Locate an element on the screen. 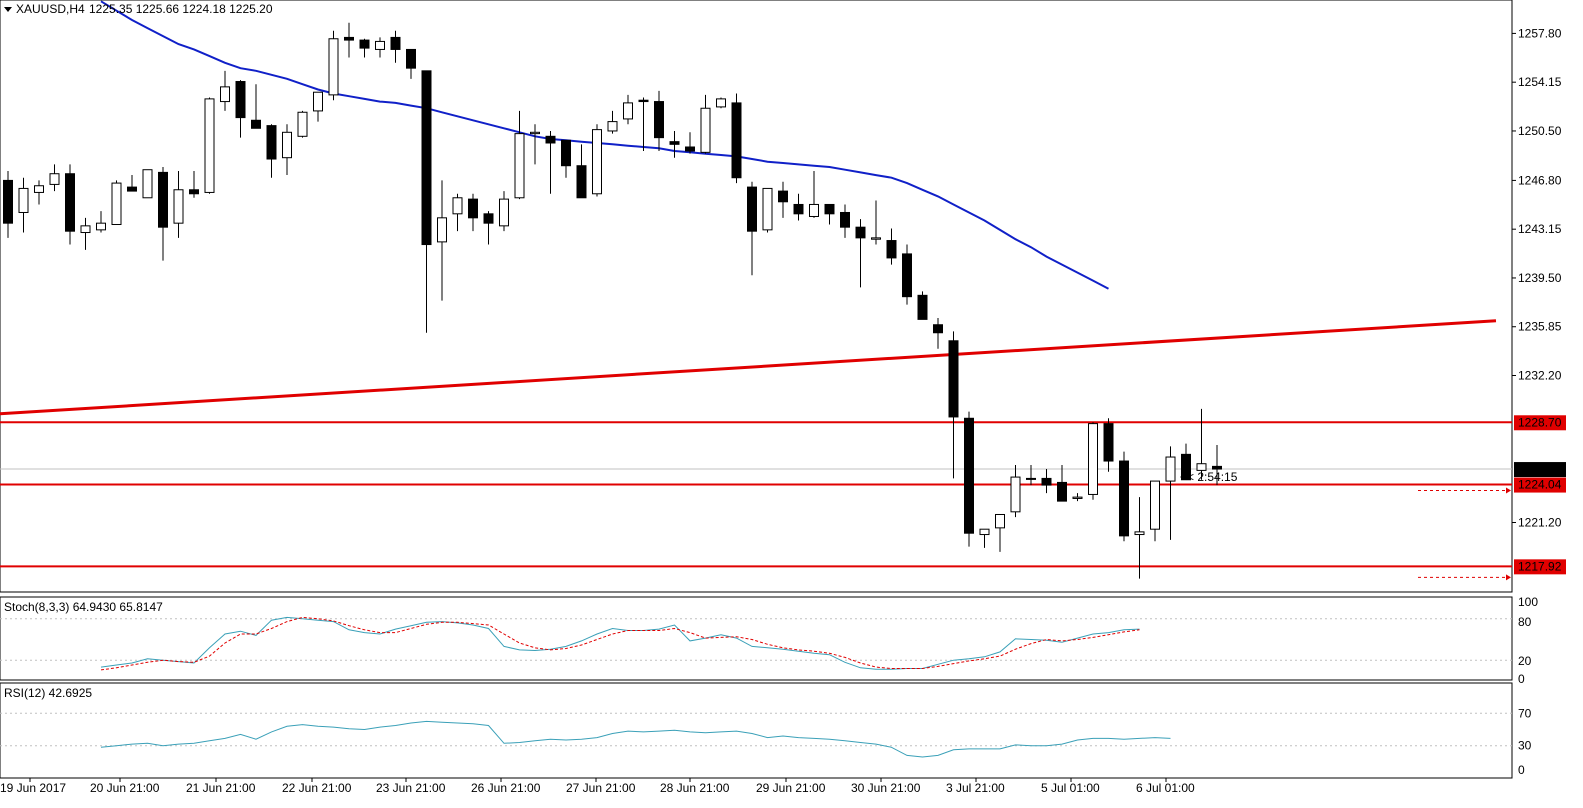 This screenshot has width=1583, height=808. time-label: 23 Jun 21:00 is located at coordinates (411, 788).